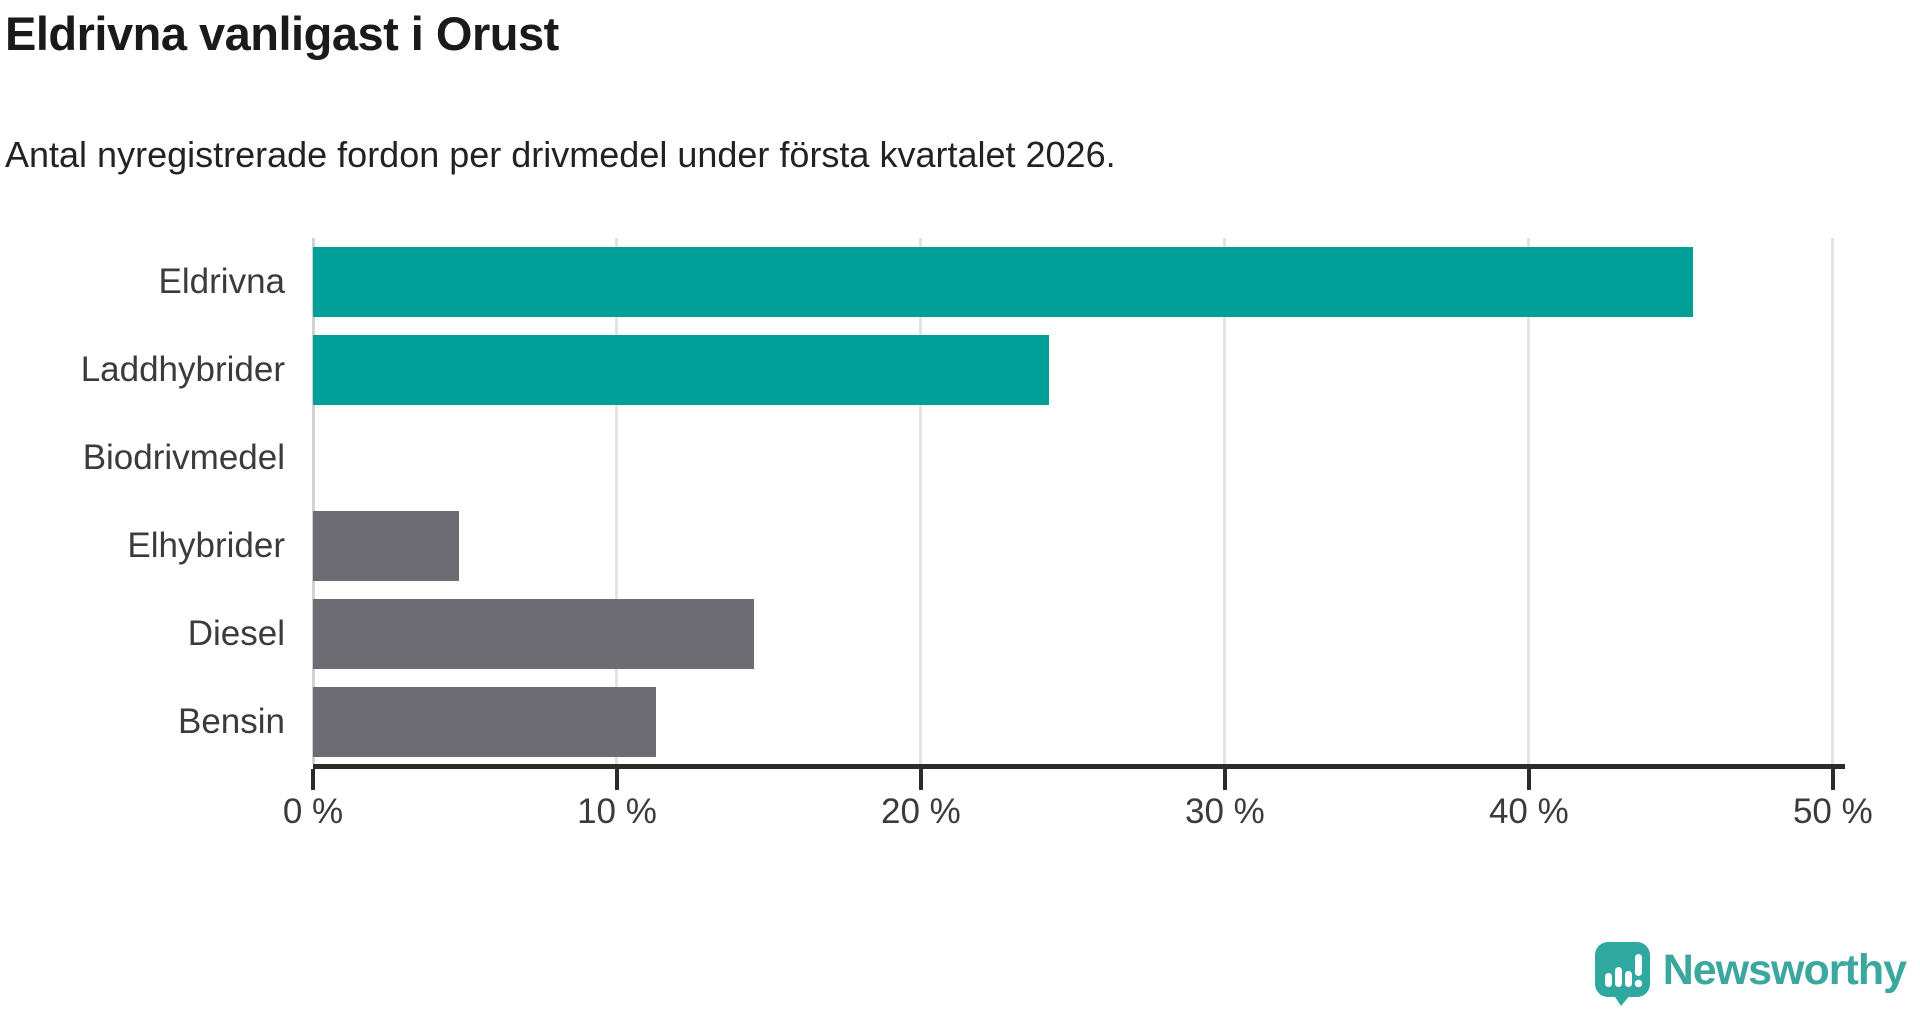 The image size is (1920, 1010). What do you see at coordinates (282, 33) in the screenshot?
I see `chart-title: Eldrivna vanligast i Orust` at bounding box center [282, 33].